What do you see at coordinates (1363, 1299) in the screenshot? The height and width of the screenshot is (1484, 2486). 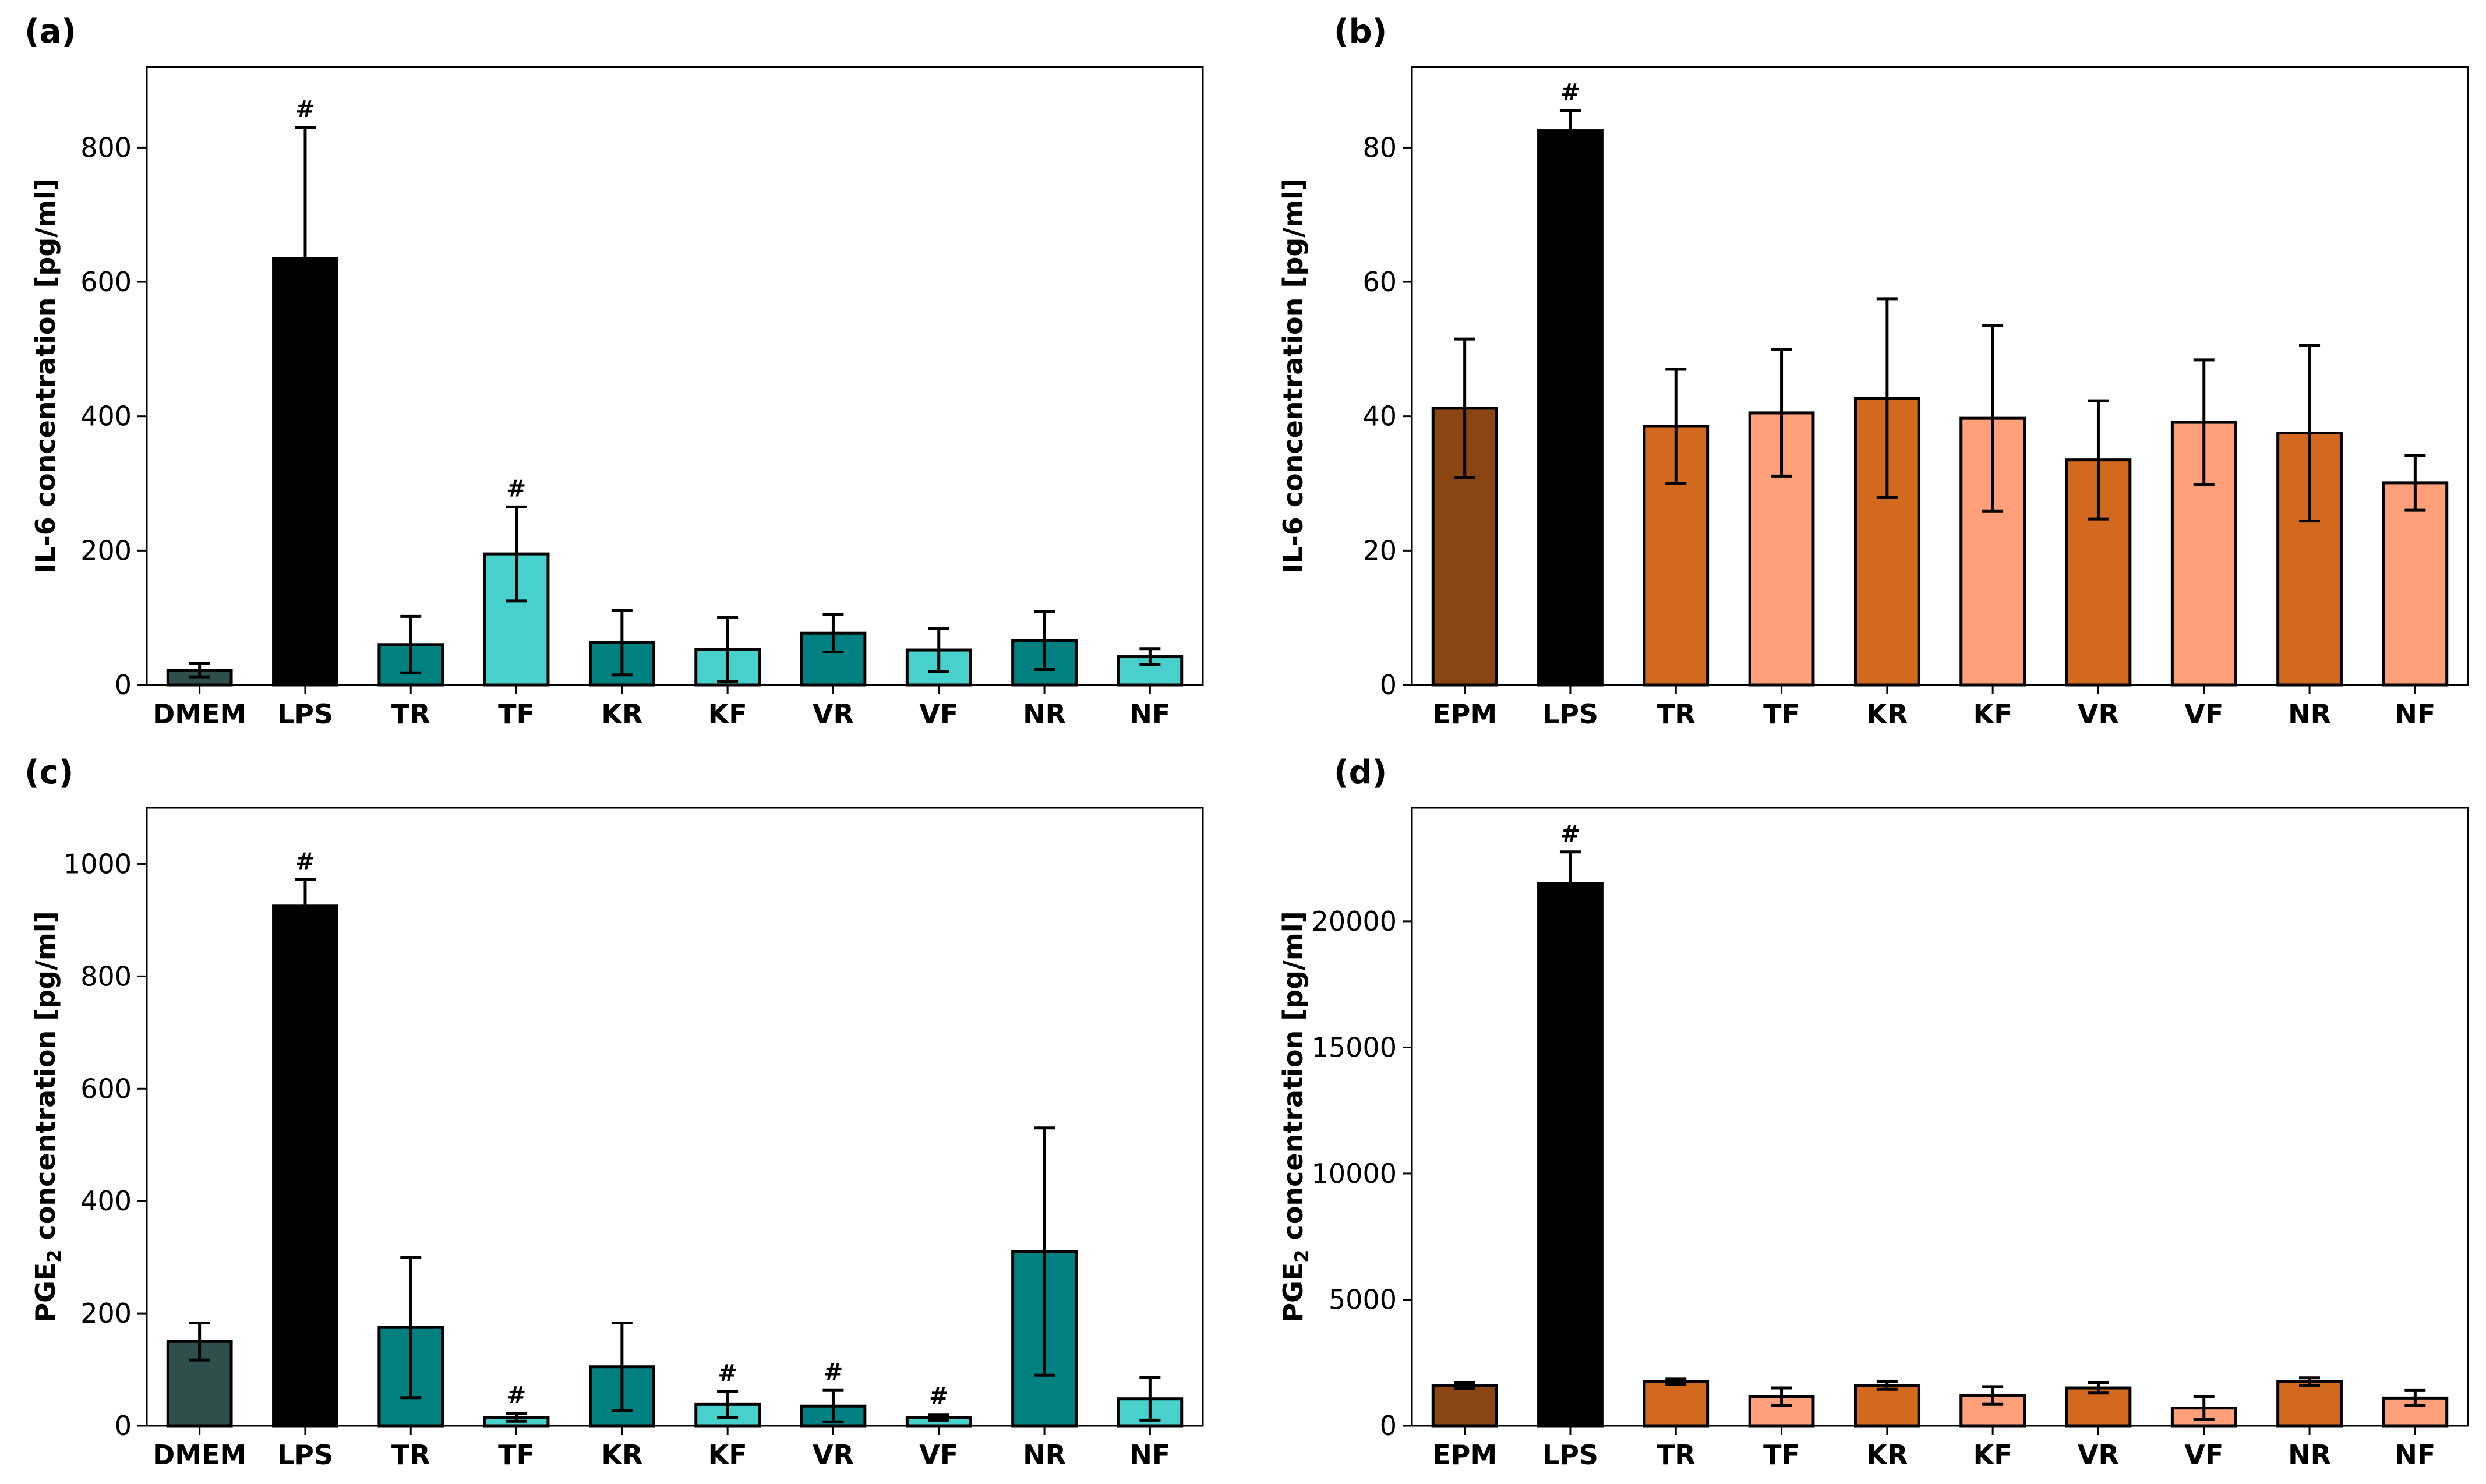 I see `y-tick-label: 5000` at bounding box center [1363, 1299].